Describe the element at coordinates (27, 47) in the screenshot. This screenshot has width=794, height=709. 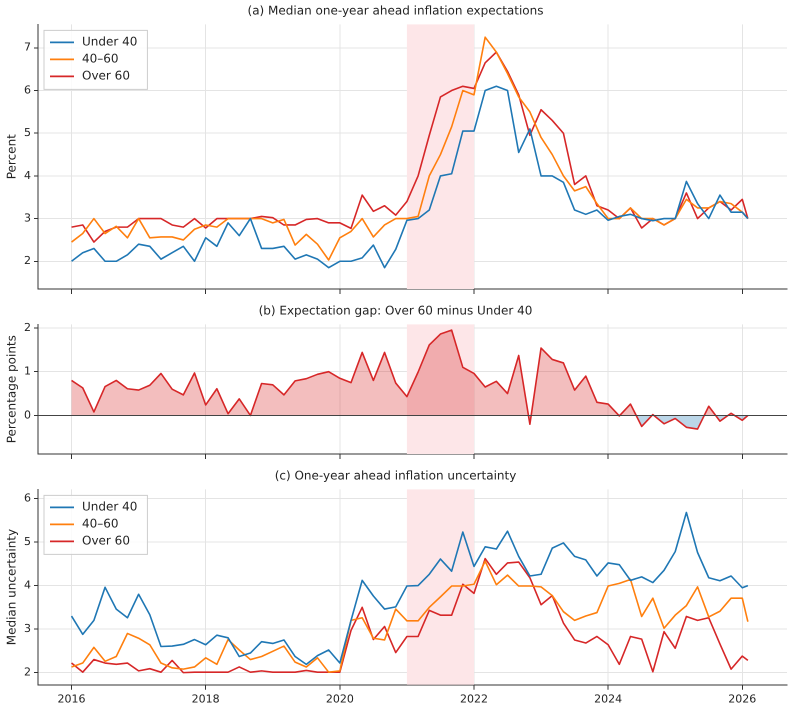
I see `y-tick-label: 7` at that location.